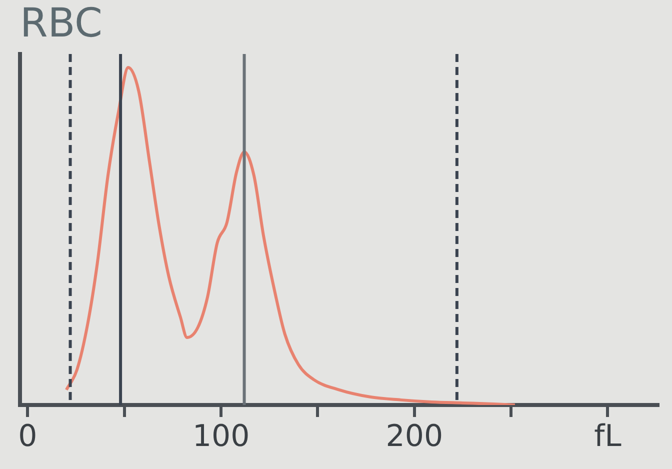 The image size is (672, 469). What do you see at coordinates (608, 436) in the screenshot?
I see `x-tick-label: fL` at bounding box center [608, 436].